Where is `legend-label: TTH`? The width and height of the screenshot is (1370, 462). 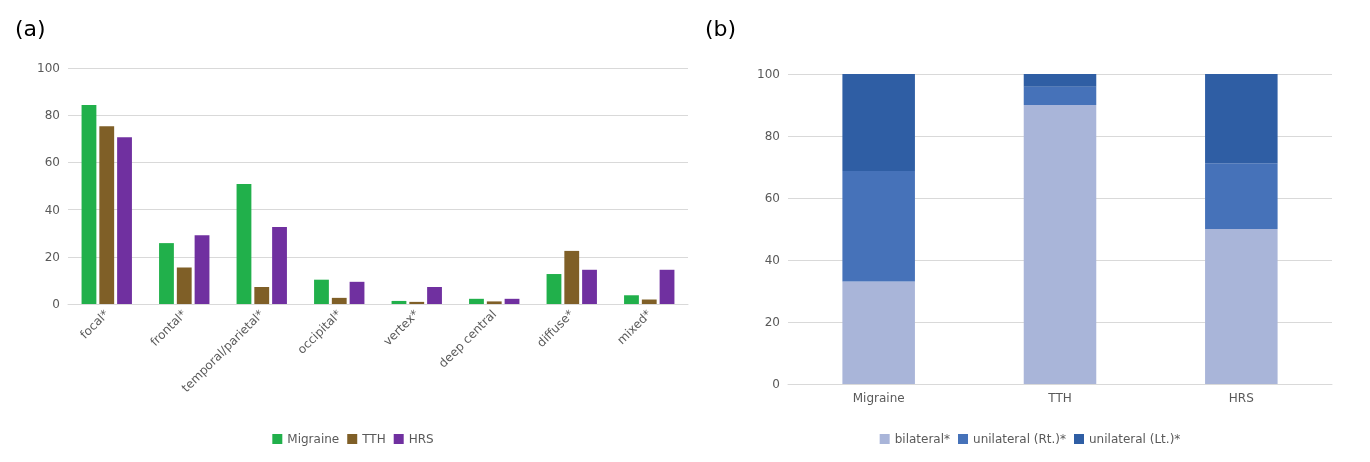 legend-label: TTH is located at coordinates (373, 439).